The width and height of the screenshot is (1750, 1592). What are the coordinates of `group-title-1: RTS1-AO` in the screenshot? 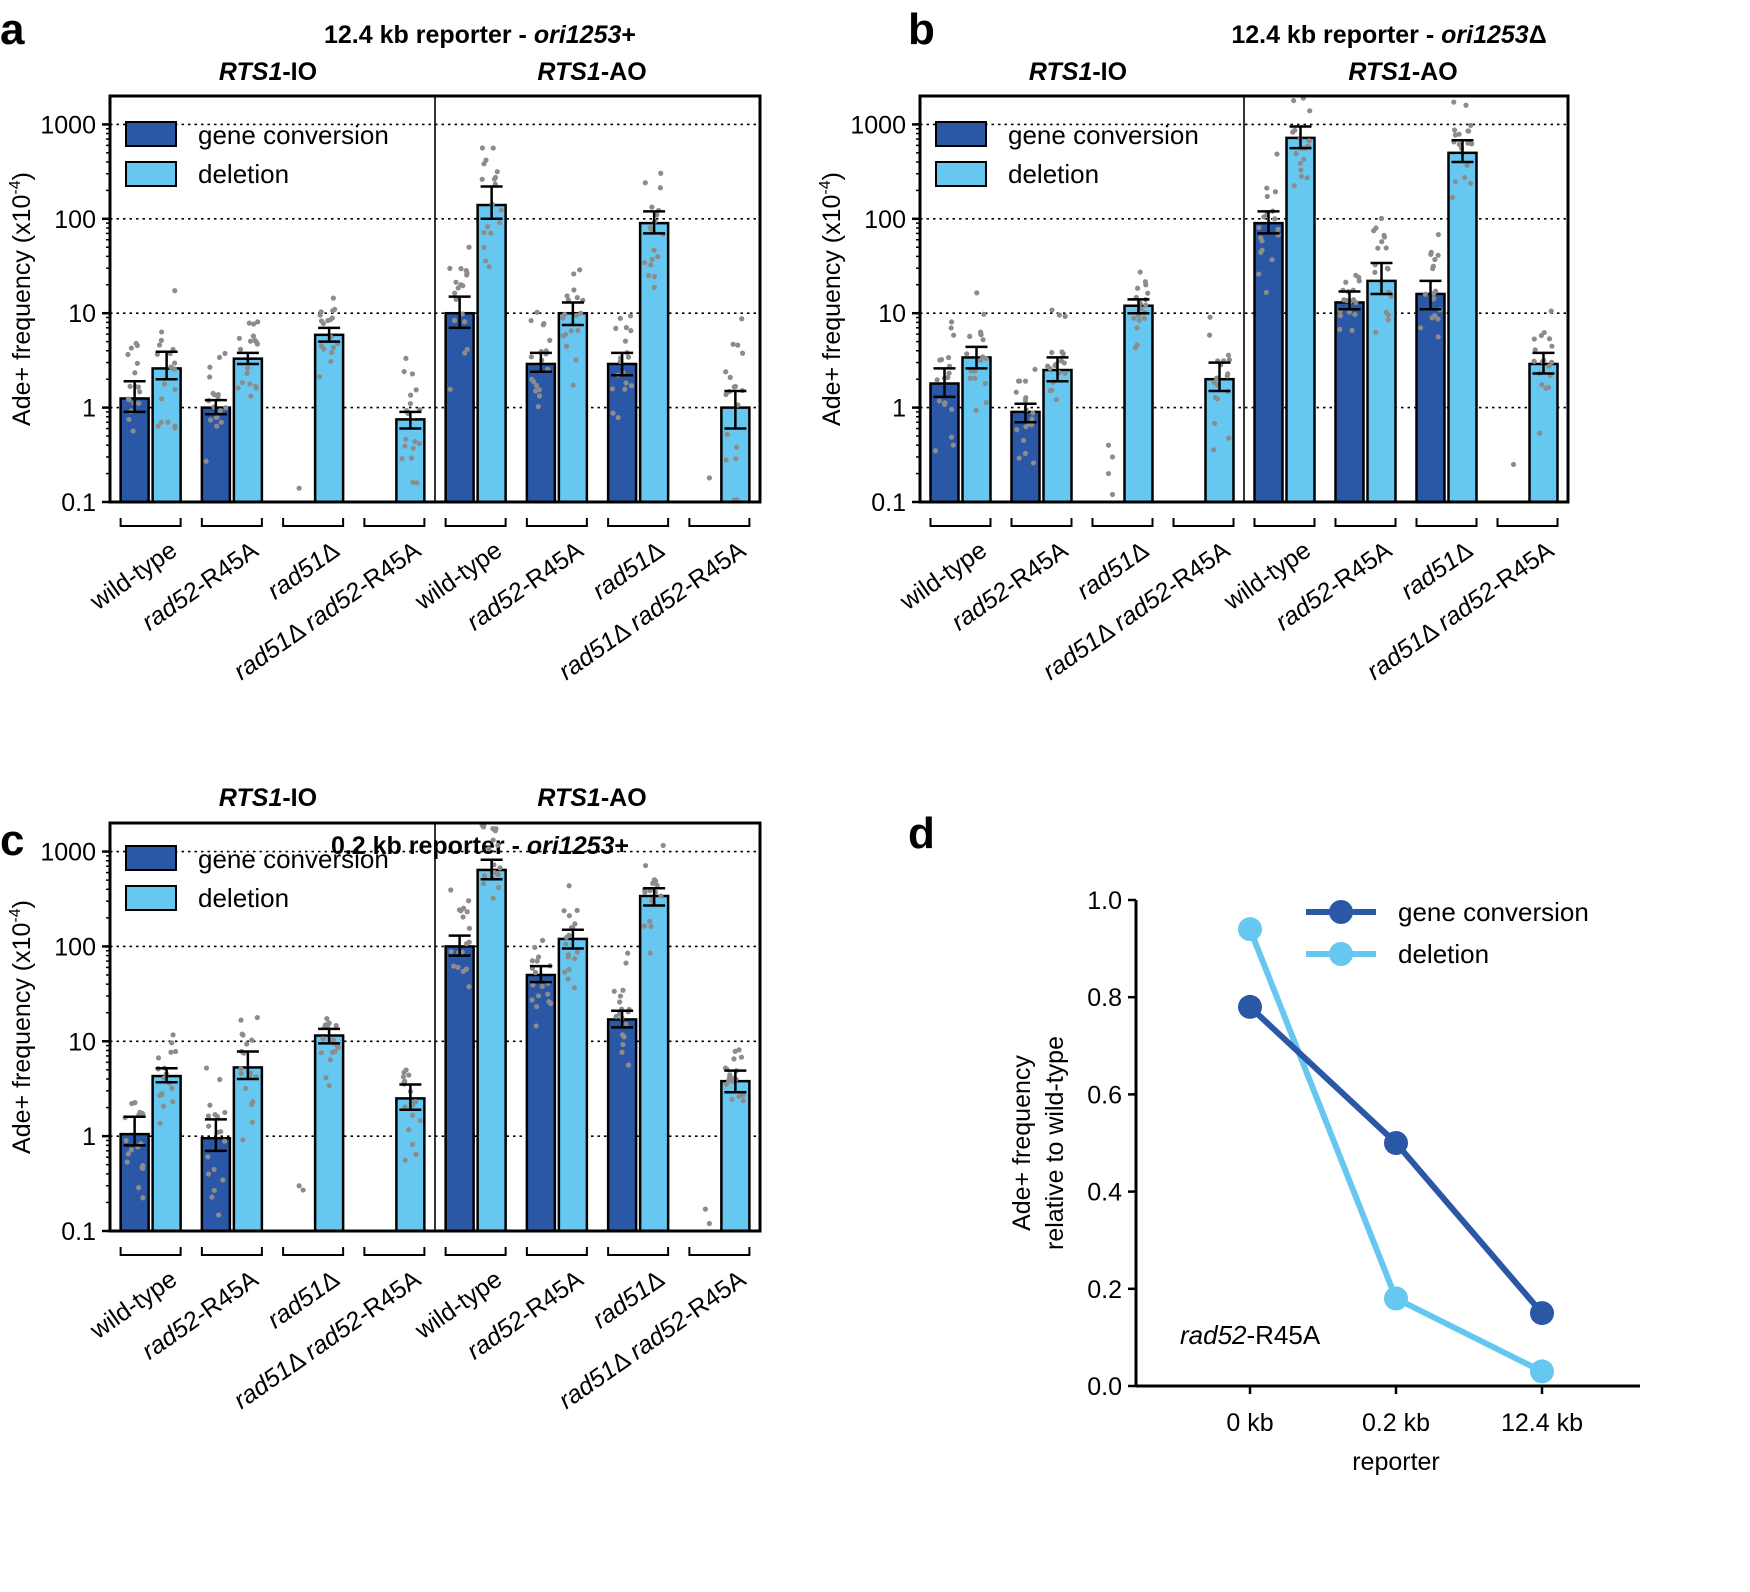 It's located at (591, 798).